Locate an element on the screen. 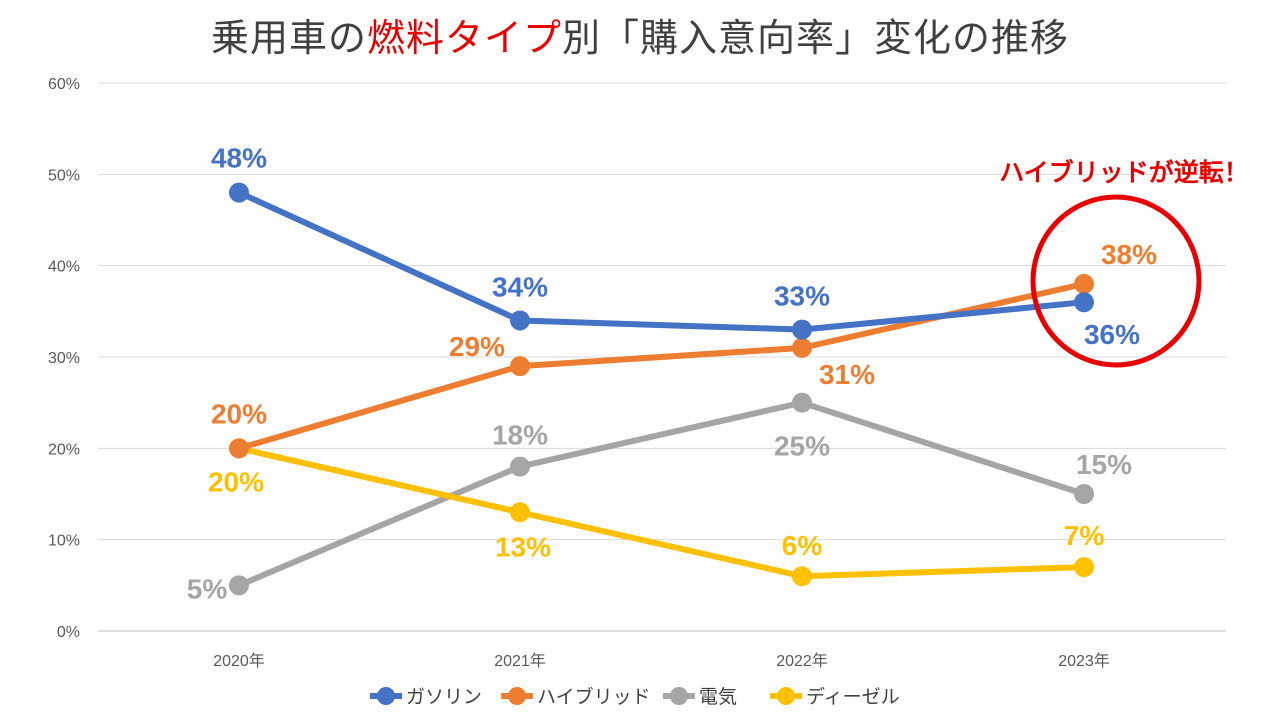 The height and width of the screenshot is (720, 1280). data-label: 38% is located at coordinates (1129, 254).